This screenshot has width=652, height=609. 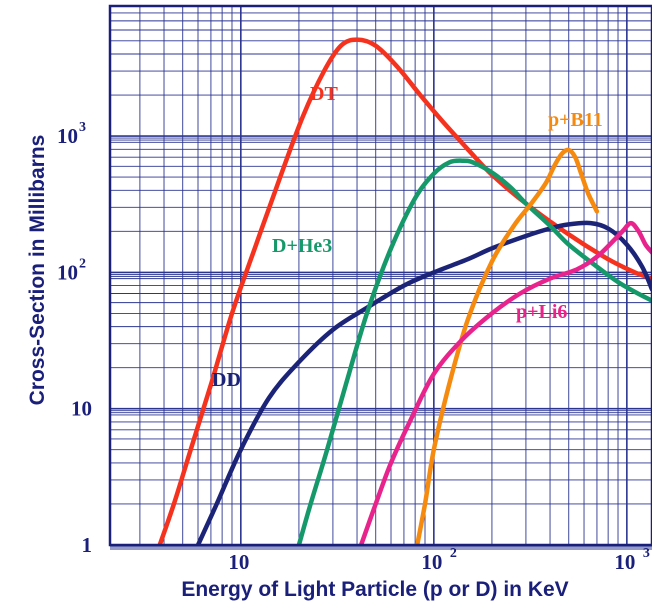 What do you see at coordinates (226, 380) in the screenshot?
I see `series-label-dd: DD` at bounding box center [226, 380].